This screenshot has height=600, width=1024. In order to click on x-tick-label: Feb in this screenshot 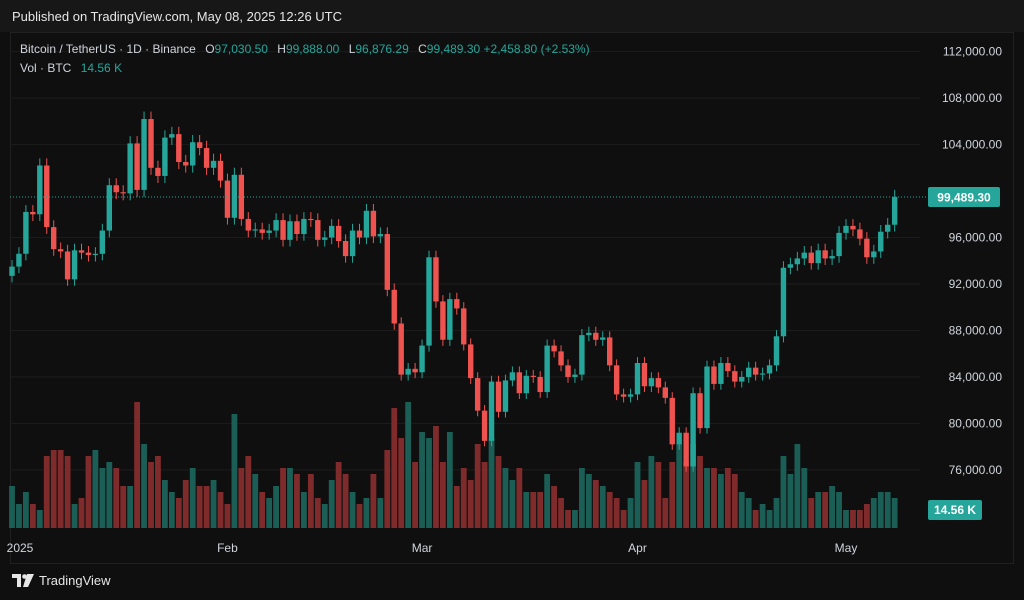, I will do `click(227, 548)`.